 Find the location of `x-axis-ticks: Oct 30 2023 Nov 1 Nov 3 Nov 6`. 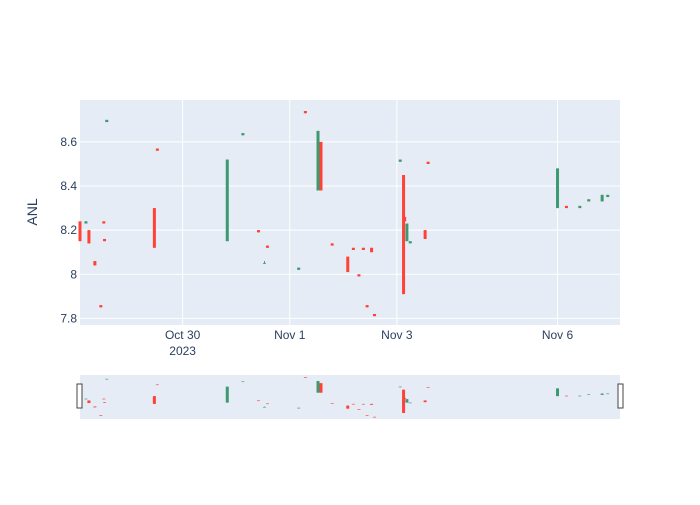

x-axis-ticks: Oct 30 2023 Nov 1 Nov 3 Nov 6 is located at coordinates (369, 343).